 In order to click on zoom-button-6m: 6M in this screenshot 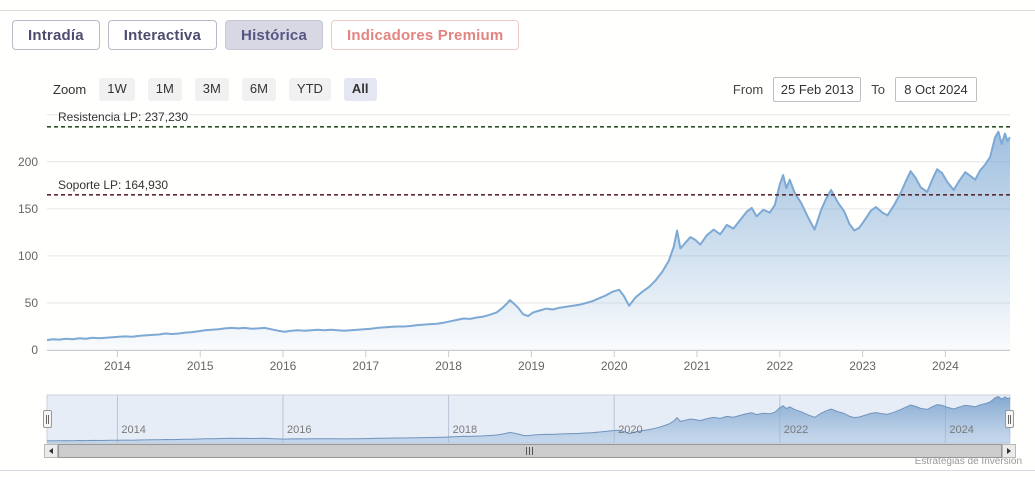, I will do `click(258, 89)`.